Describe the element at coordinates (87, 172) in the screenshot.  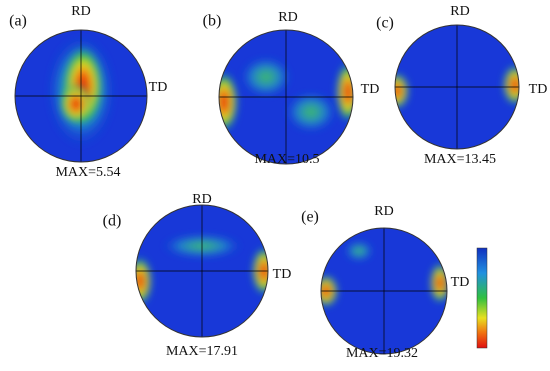
I see `max-label: MAX=5.54` at that location.